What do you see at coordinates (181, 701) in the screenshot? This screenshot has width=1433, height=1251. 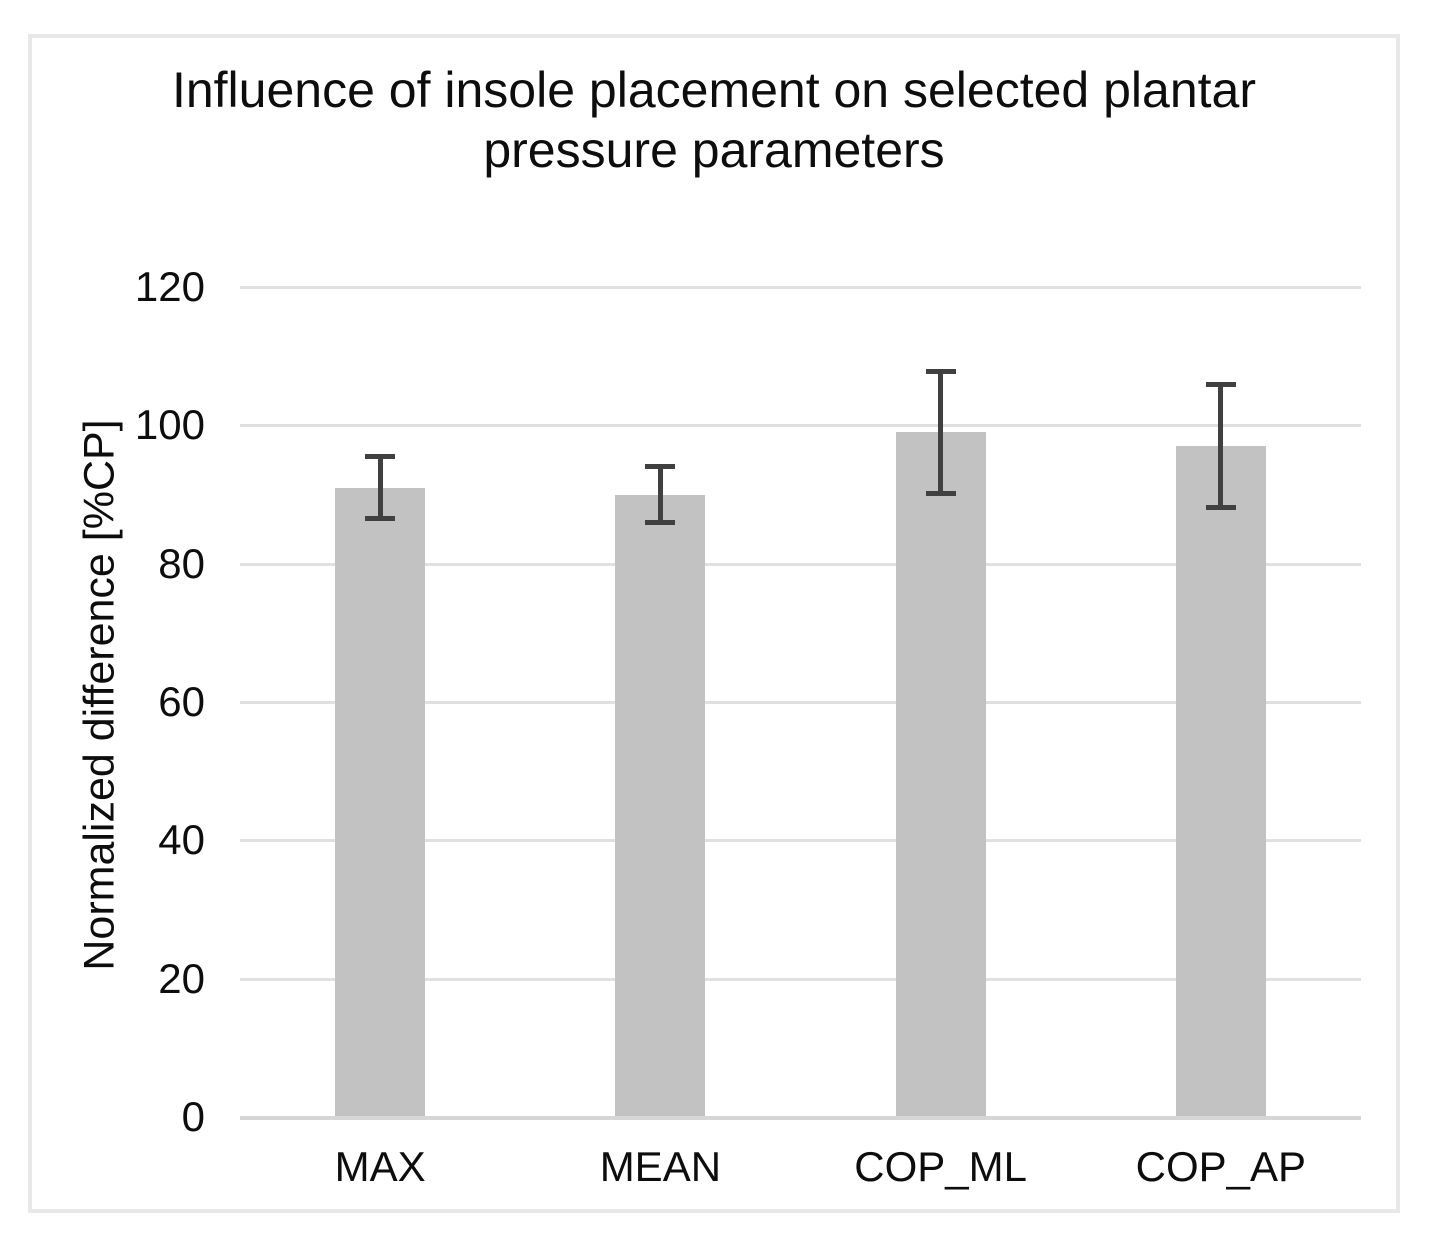 I see `y-tick-label: 60` at bounding box center [181, 701].